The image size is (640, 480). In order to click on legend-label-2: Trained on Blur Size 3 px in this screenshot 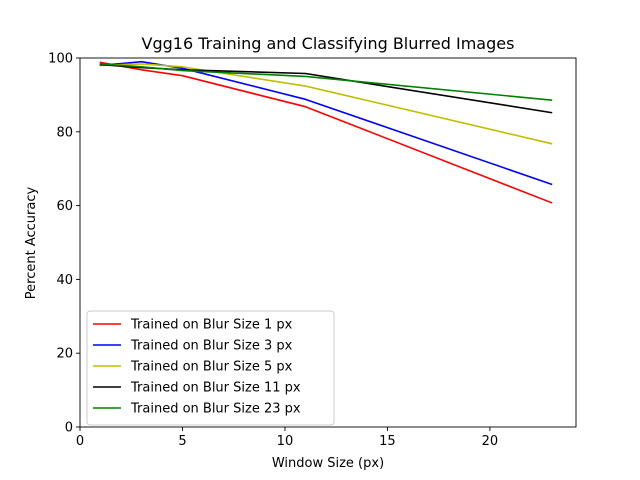, I will do `click(211, 346)`.